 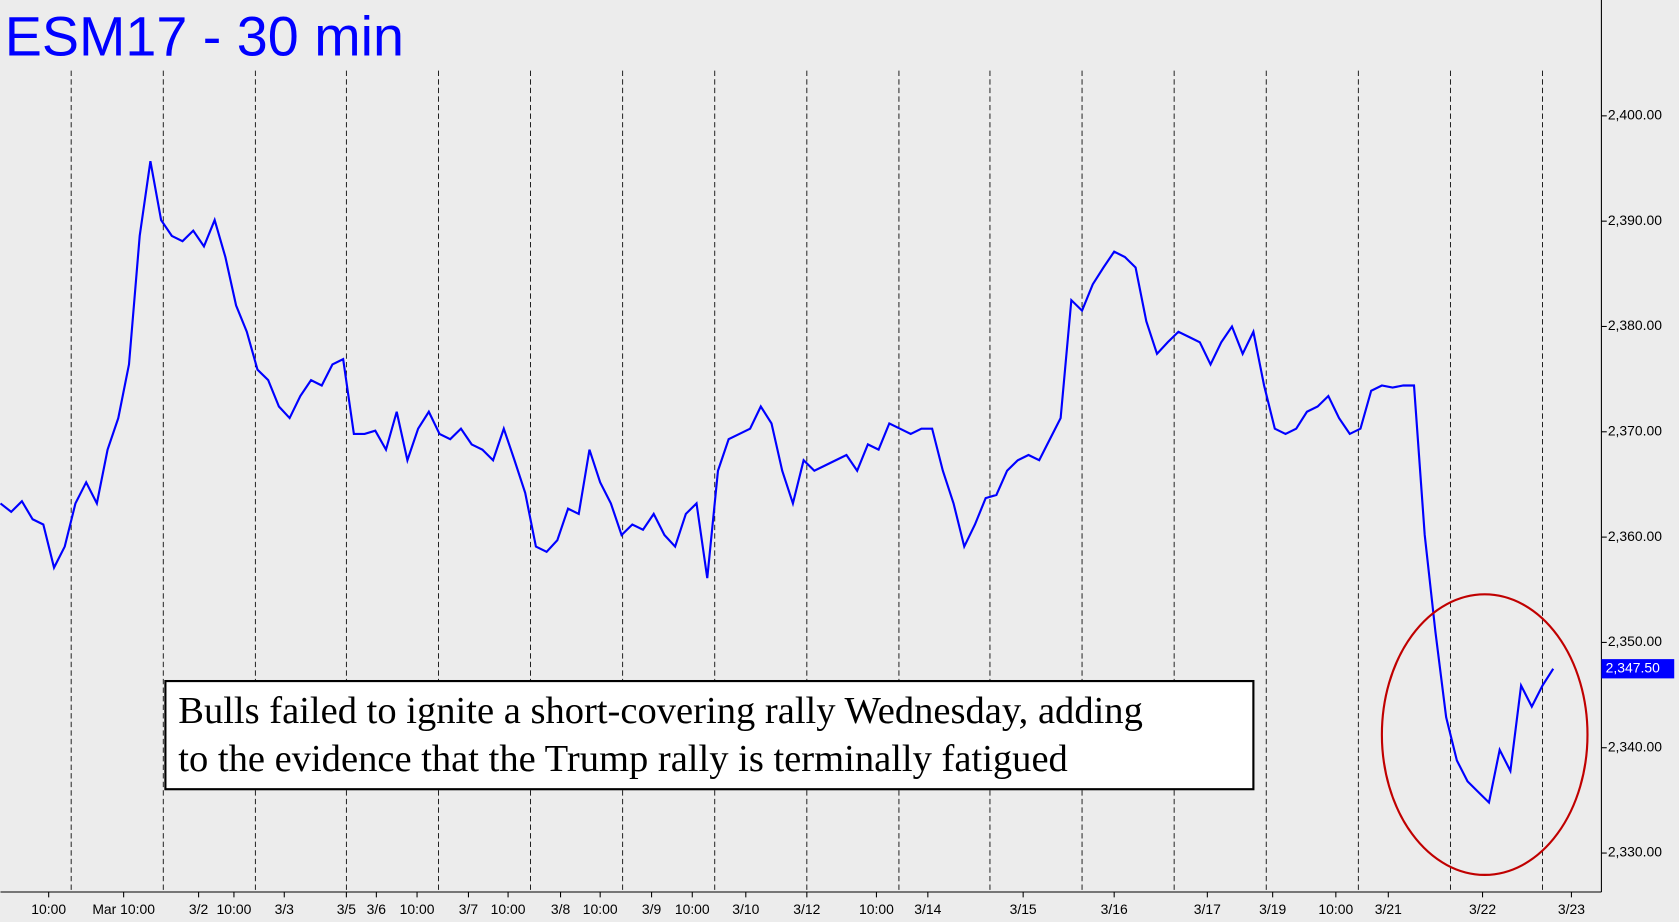 What do you see at coordinates (1207, 909) in the screenshot?
I see `x-tick-label: 3/17` at bounding box center [1207, 909].